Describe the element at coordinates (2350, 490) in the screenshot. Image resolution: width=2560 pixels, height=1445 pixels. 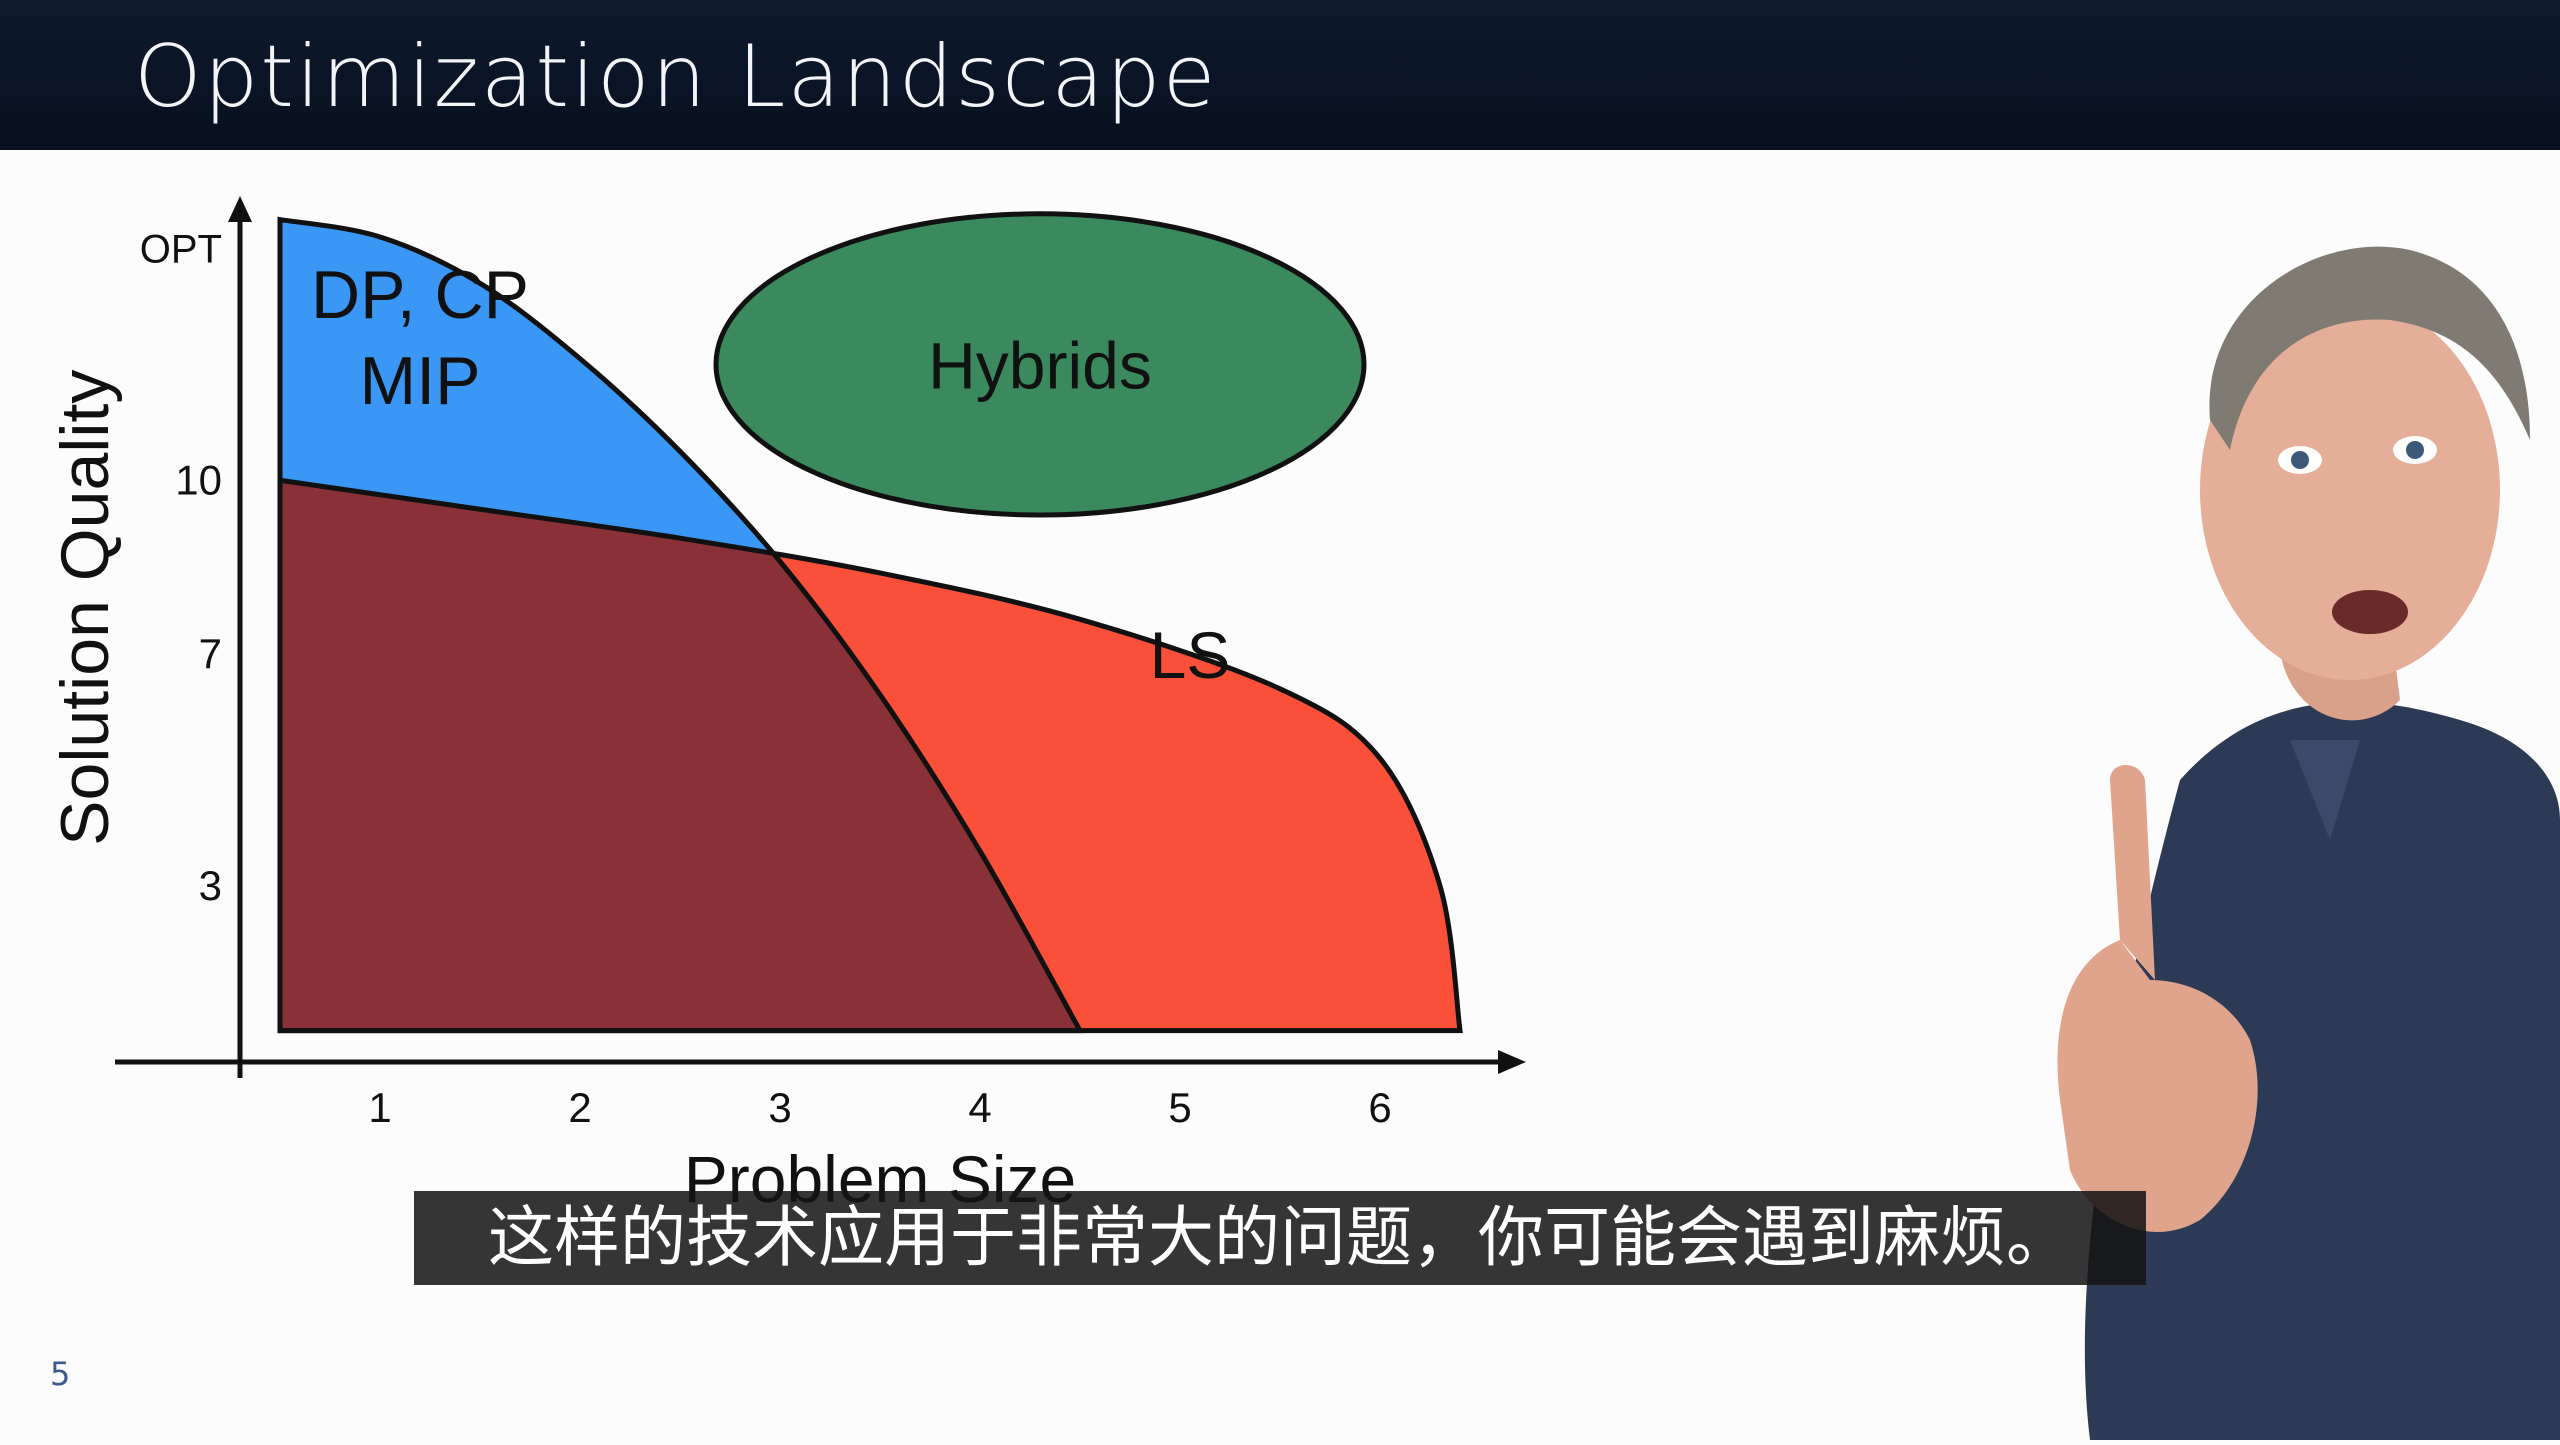
I see `presenter-head` at that location.